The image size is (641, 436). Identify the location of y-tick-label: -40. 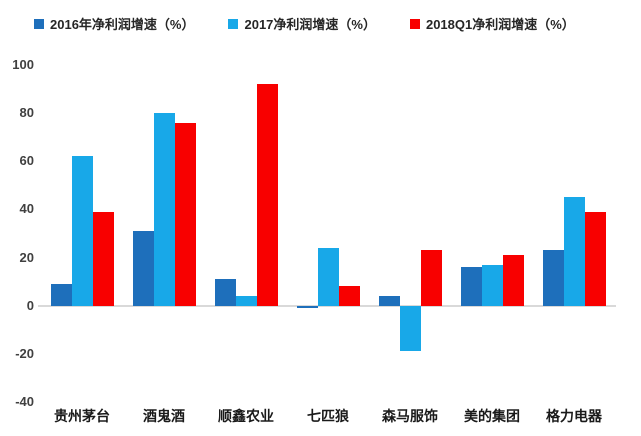
(24, 401).